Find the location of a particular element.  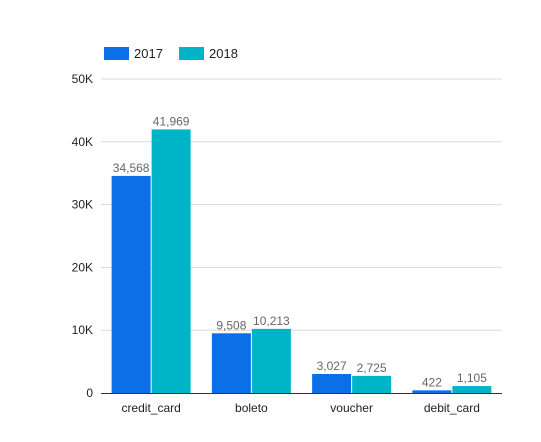

y-tick-label: 10K is located at coordinates (82, 330).